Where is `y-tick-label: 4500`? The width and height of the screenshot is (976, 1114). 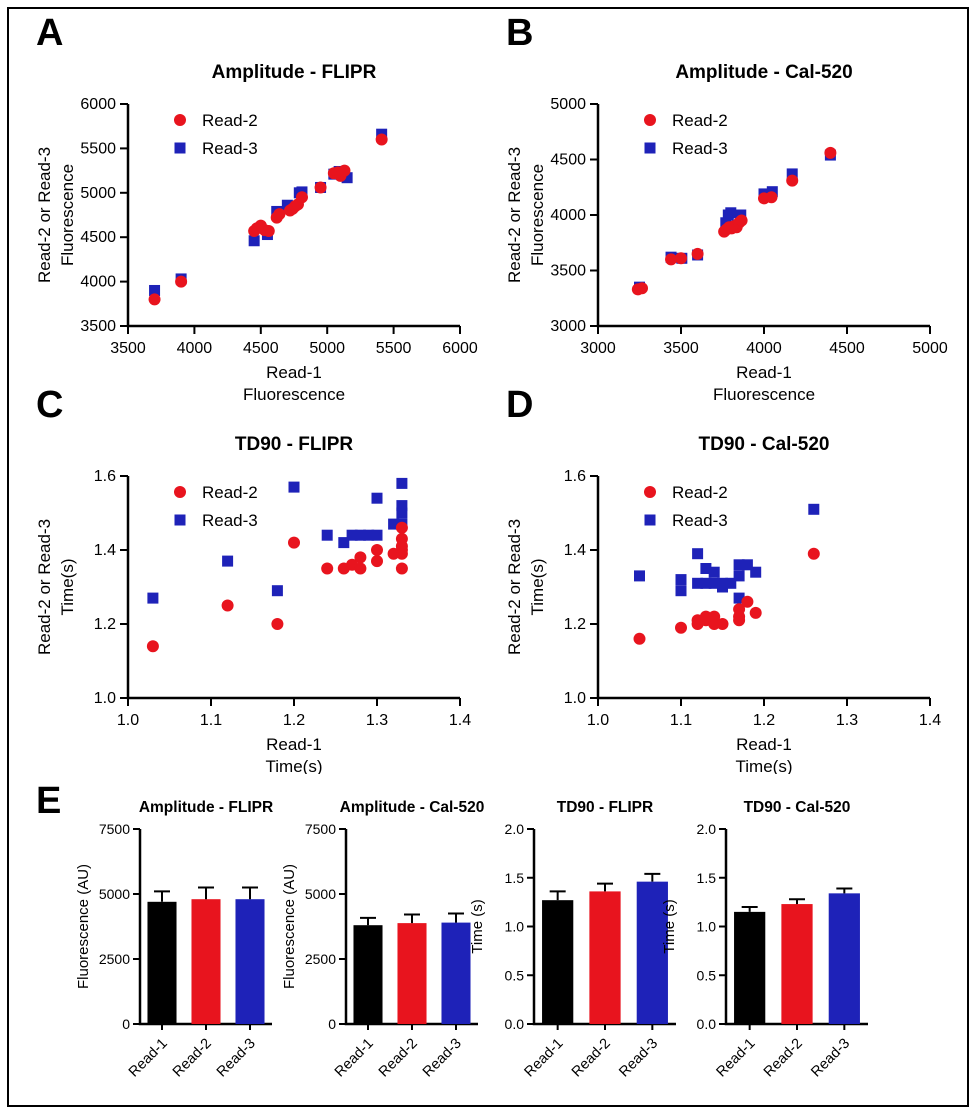 y-tick-label: 4500 is located at coordinates (568, 160).